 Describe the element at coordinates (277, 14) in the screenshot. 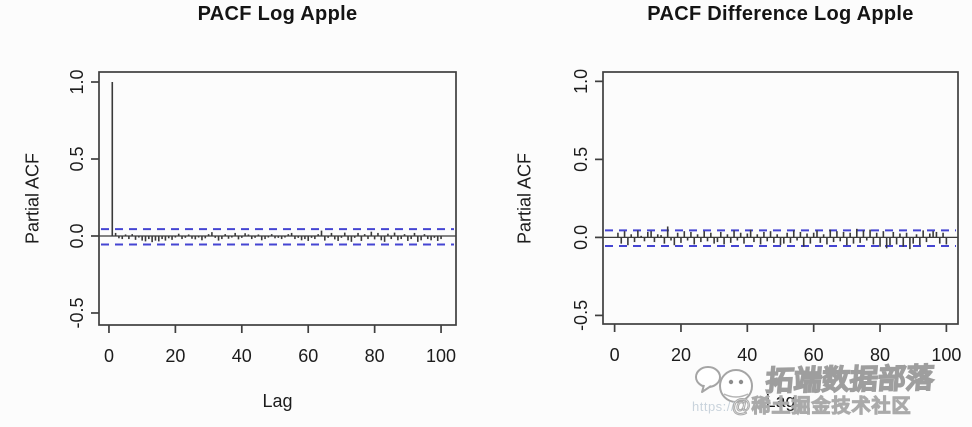

I see `chart-title: PACF Log Apple` at that location.